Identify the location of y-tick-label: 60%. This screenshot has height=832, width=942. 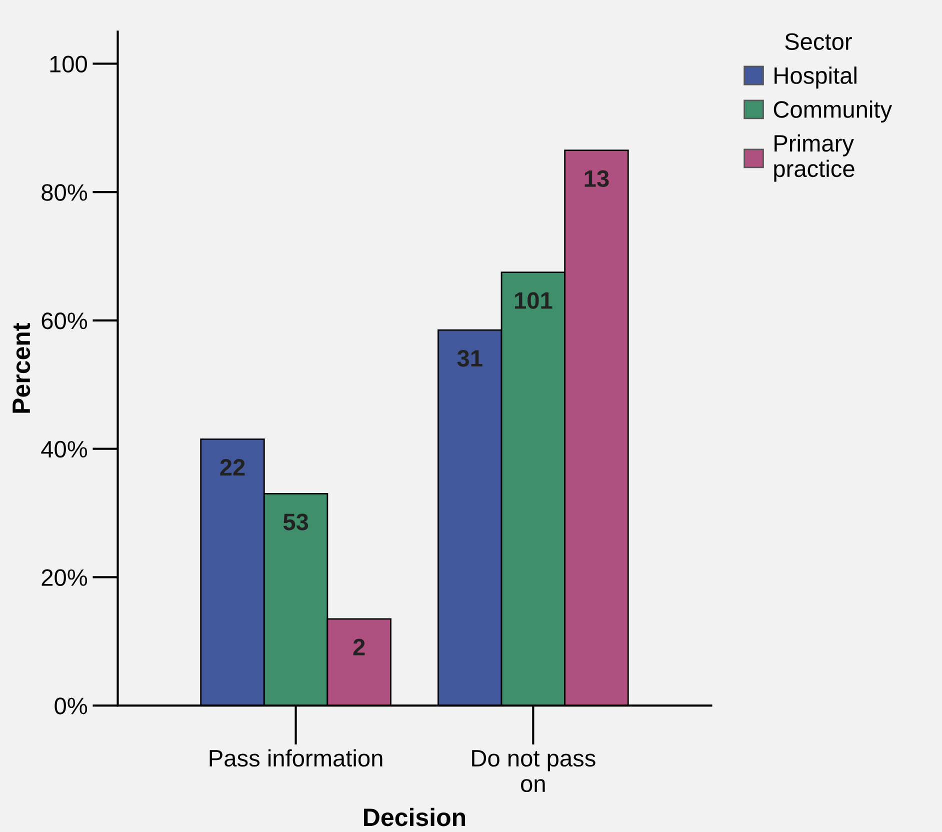
(65, 321).